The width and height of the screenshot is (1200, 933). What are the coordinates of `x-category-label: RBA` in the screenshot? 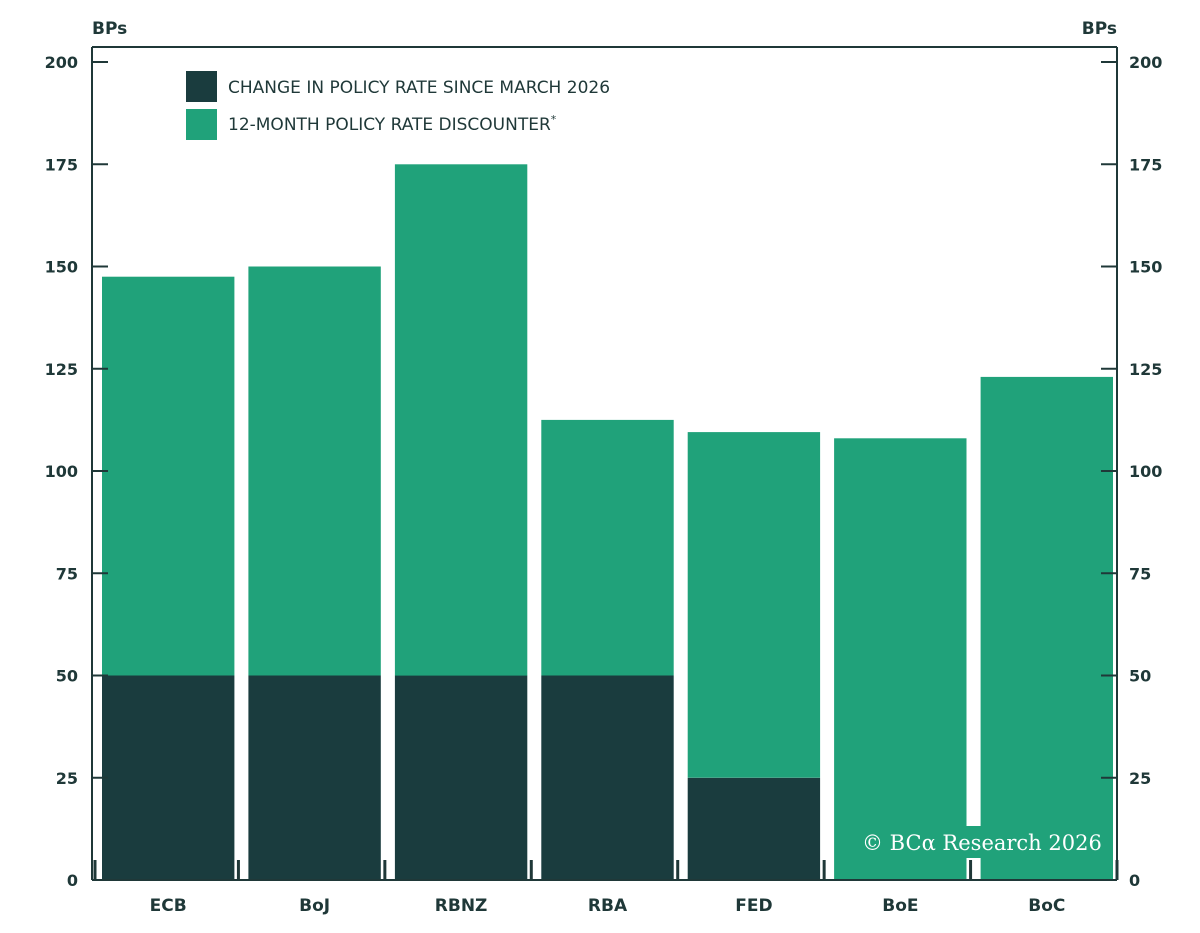 It's located at (608, 906).